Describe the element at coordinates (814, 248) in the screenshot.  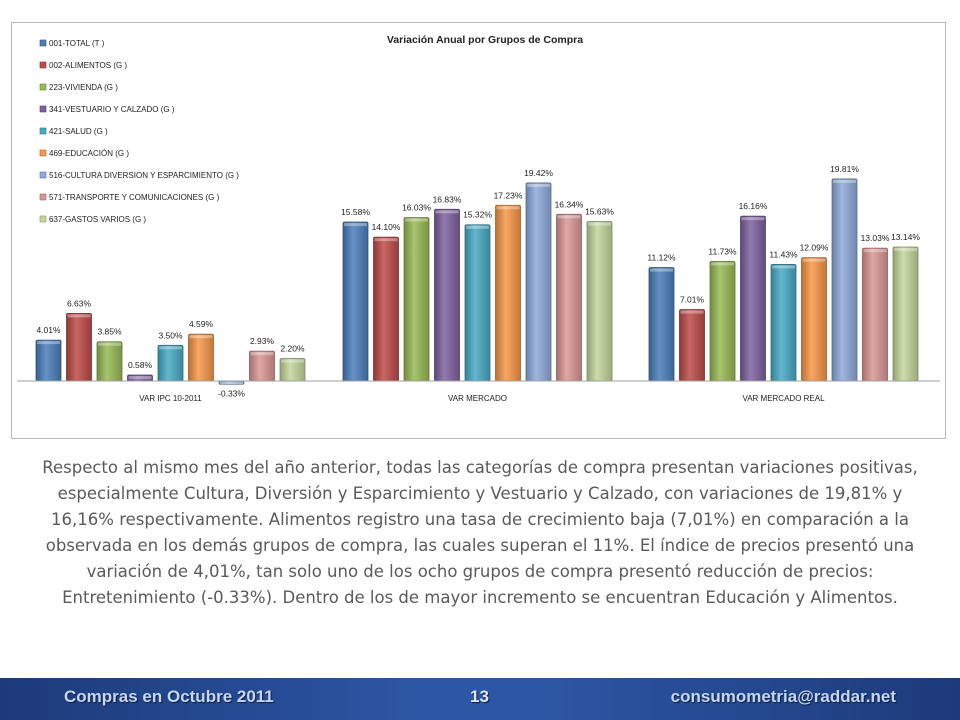
I see `data-label: 12.09%` at that location.